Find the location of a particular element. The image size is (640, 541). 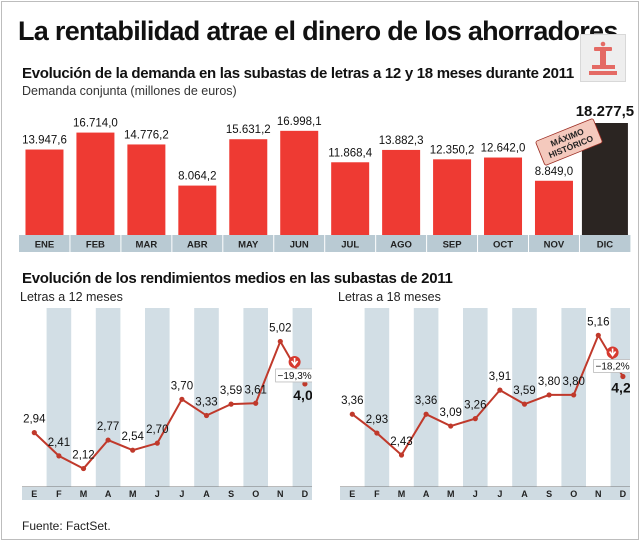

bar-ago is located at coordinates (401, 192).